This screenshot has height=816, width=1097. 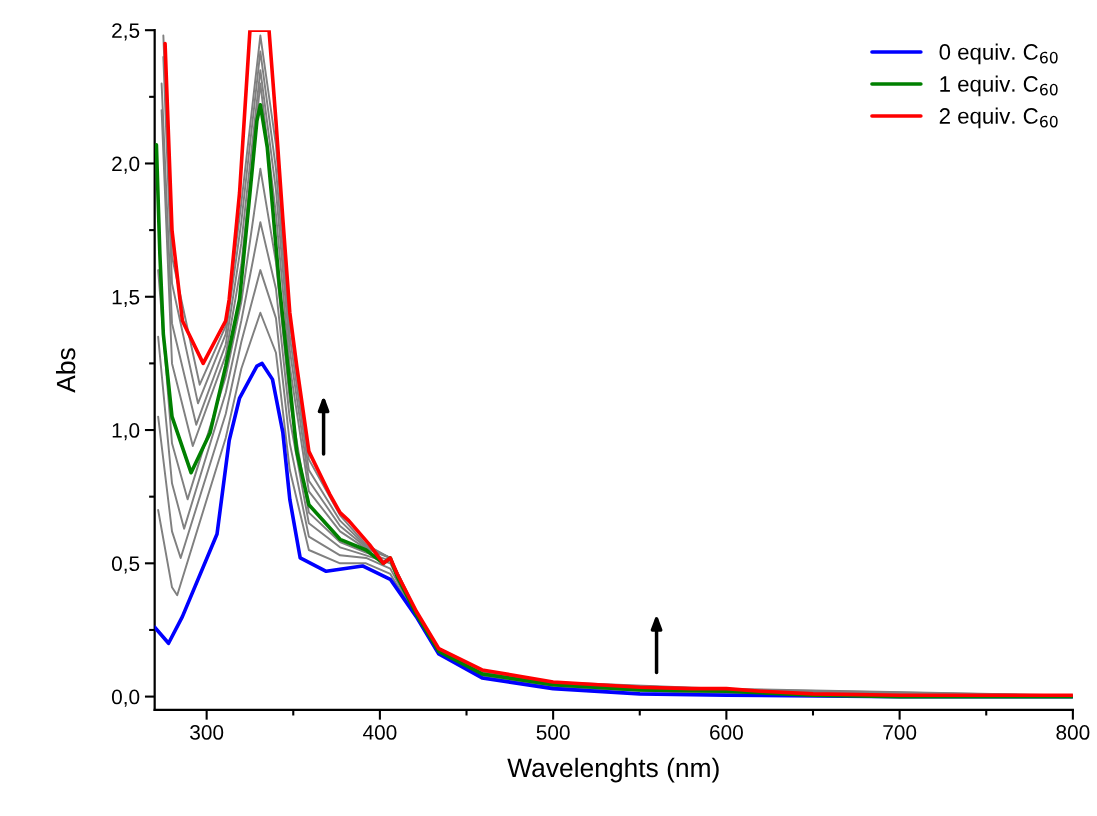 What do you see at coordinates (998, 54) in the screenshot?
I see `legend-label: 0 equiv. C$_{60}$` at bounding box center [998, 54].